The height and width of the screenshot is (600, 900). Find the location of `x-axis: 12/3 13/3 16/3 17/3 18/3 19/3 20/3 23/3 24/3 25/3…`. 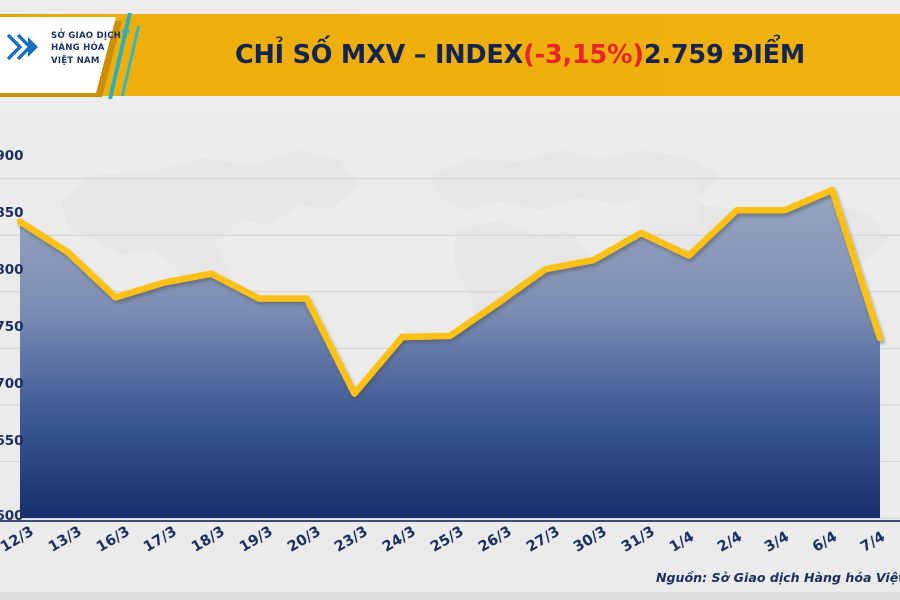

x-axis: 12/3 13/3 16/3 17/3 18/3 19/3 20/3 23/3 24/3 25/3… is located at coordinates (450, 560).